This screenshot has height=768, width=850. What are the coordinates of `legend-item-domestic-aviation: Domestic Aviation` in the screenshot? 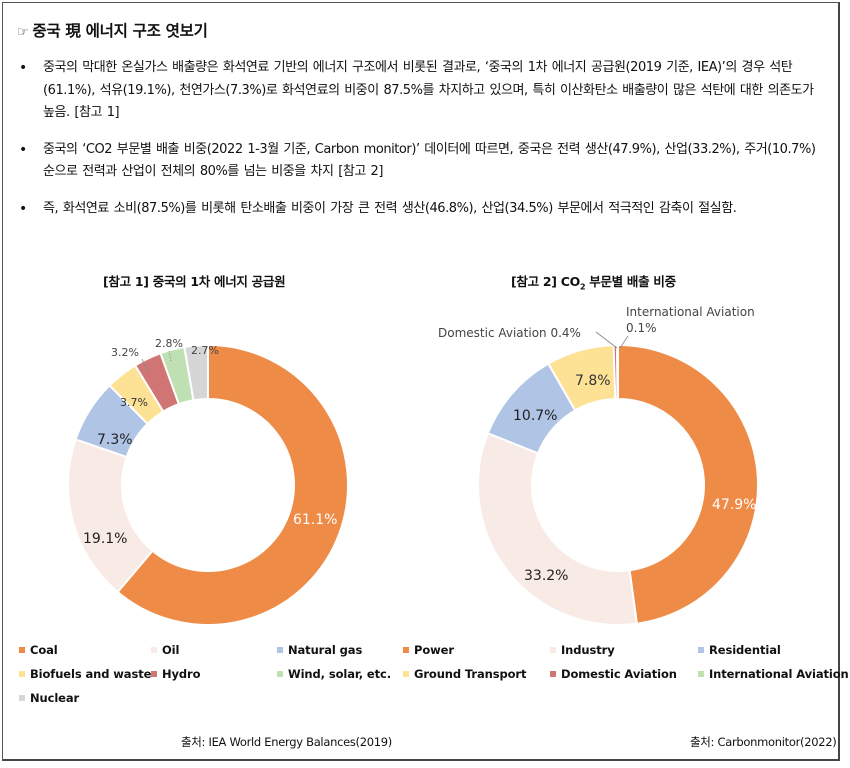 It's located at (613, 674).